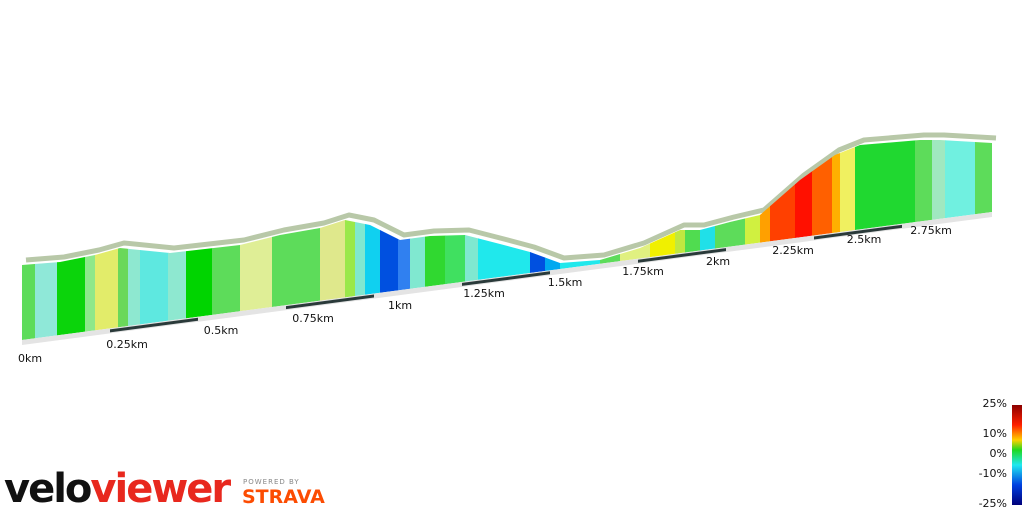 The height and width of the screenshot is (512, 1024). I want to click on distance-label: 0.25km, so click(127, 344).